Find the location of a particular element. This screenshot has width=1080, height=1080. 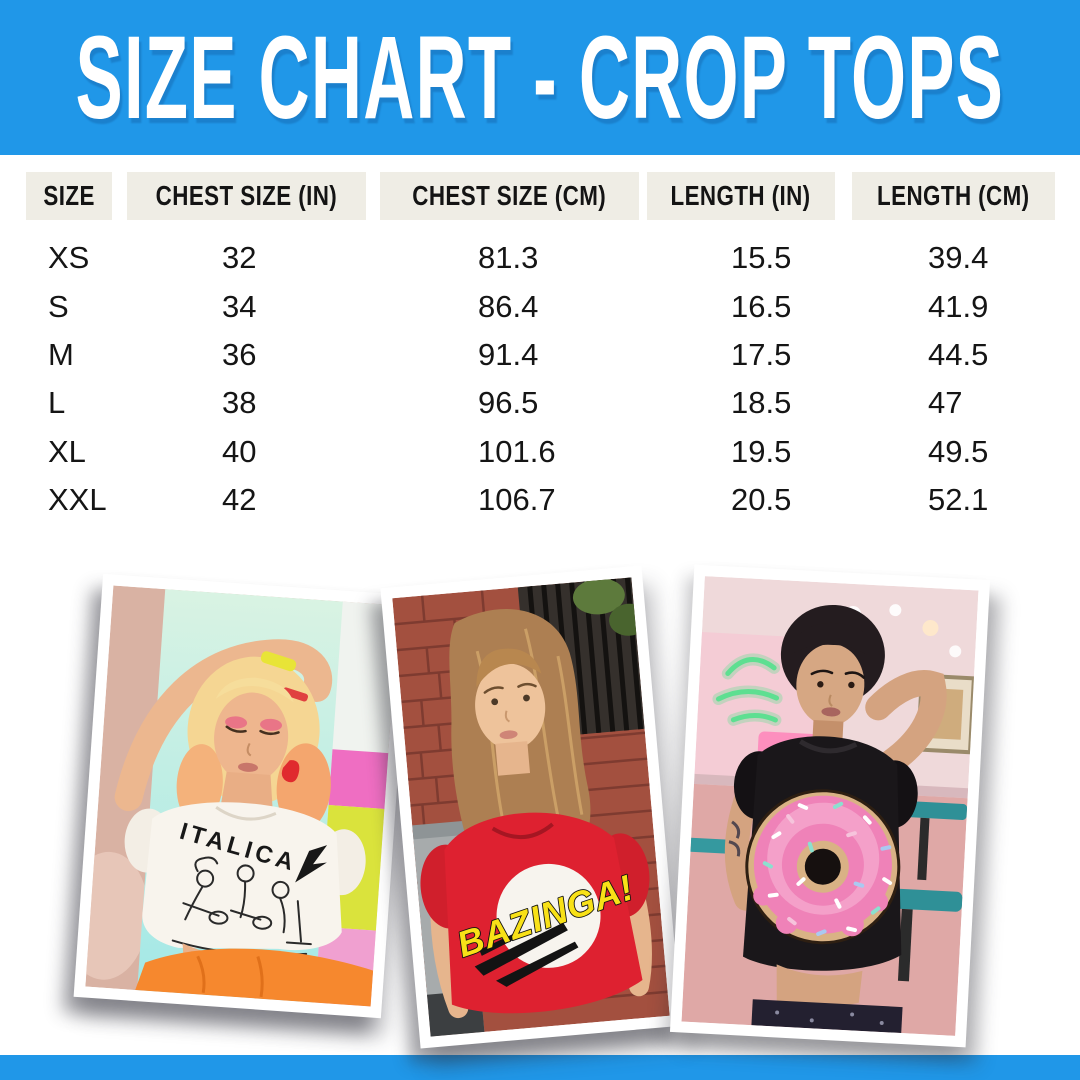

cell-length-cm: 44.5 is located at coordinates (958, 354).